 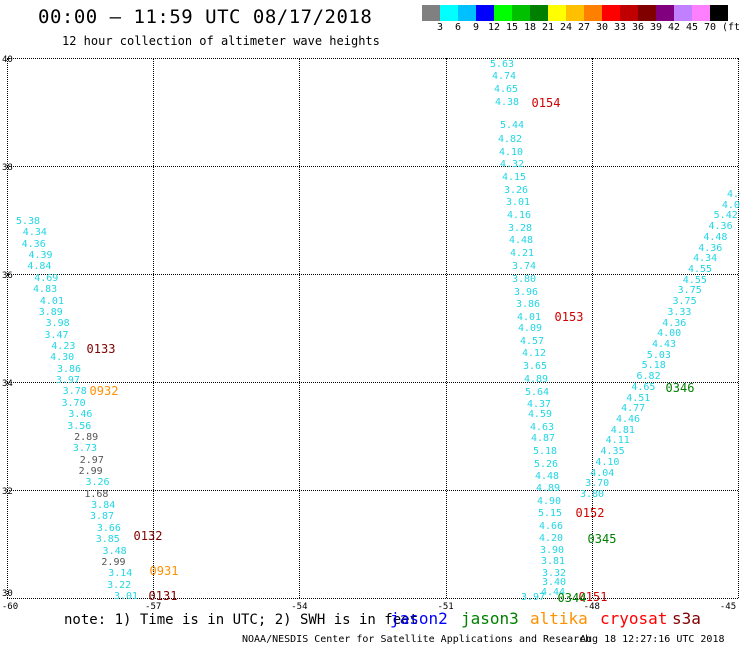 I want to click on wave-height-track-b: 4.36, so click(x=674, y=323).